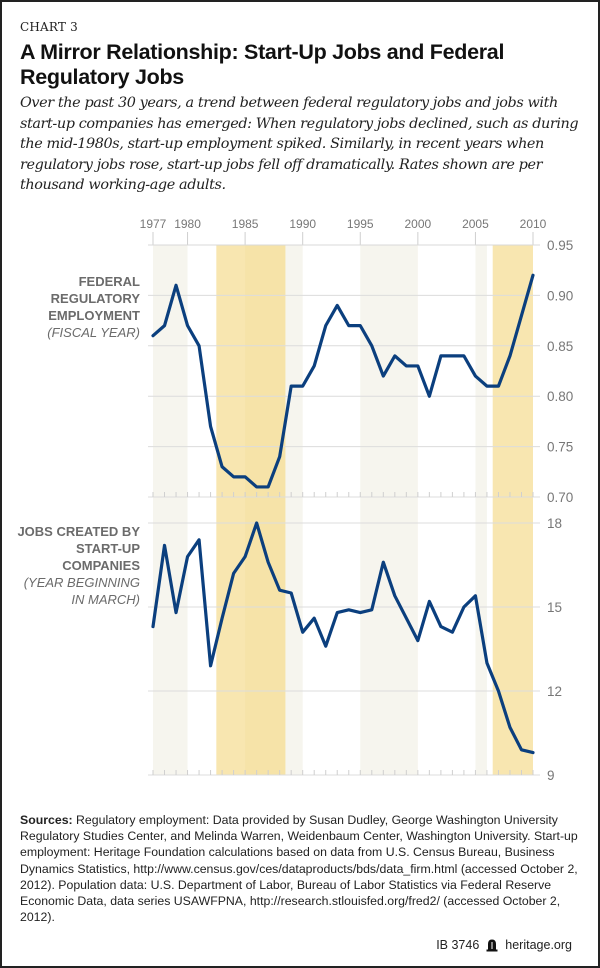  What do you see at coordinates (153, 224) in the screenshot?
I see `year-label: 1977` at bounding box center [153, 224].